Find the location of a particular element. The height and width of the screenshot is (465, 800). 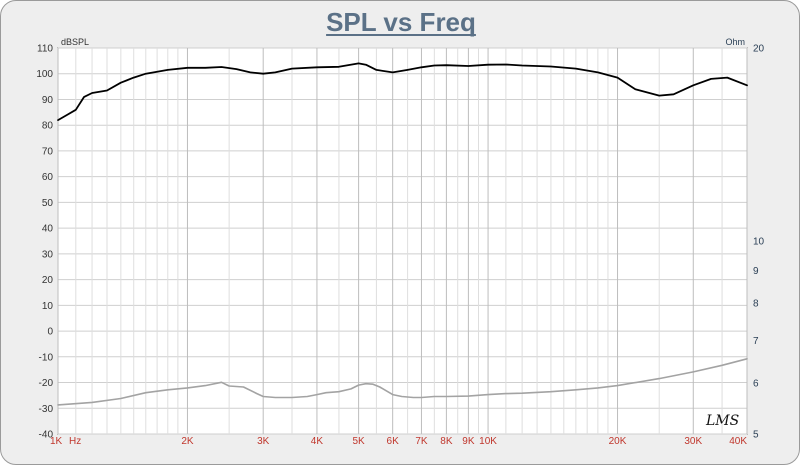

y2-tick-label: 6 is located at coordinates (756, 384).